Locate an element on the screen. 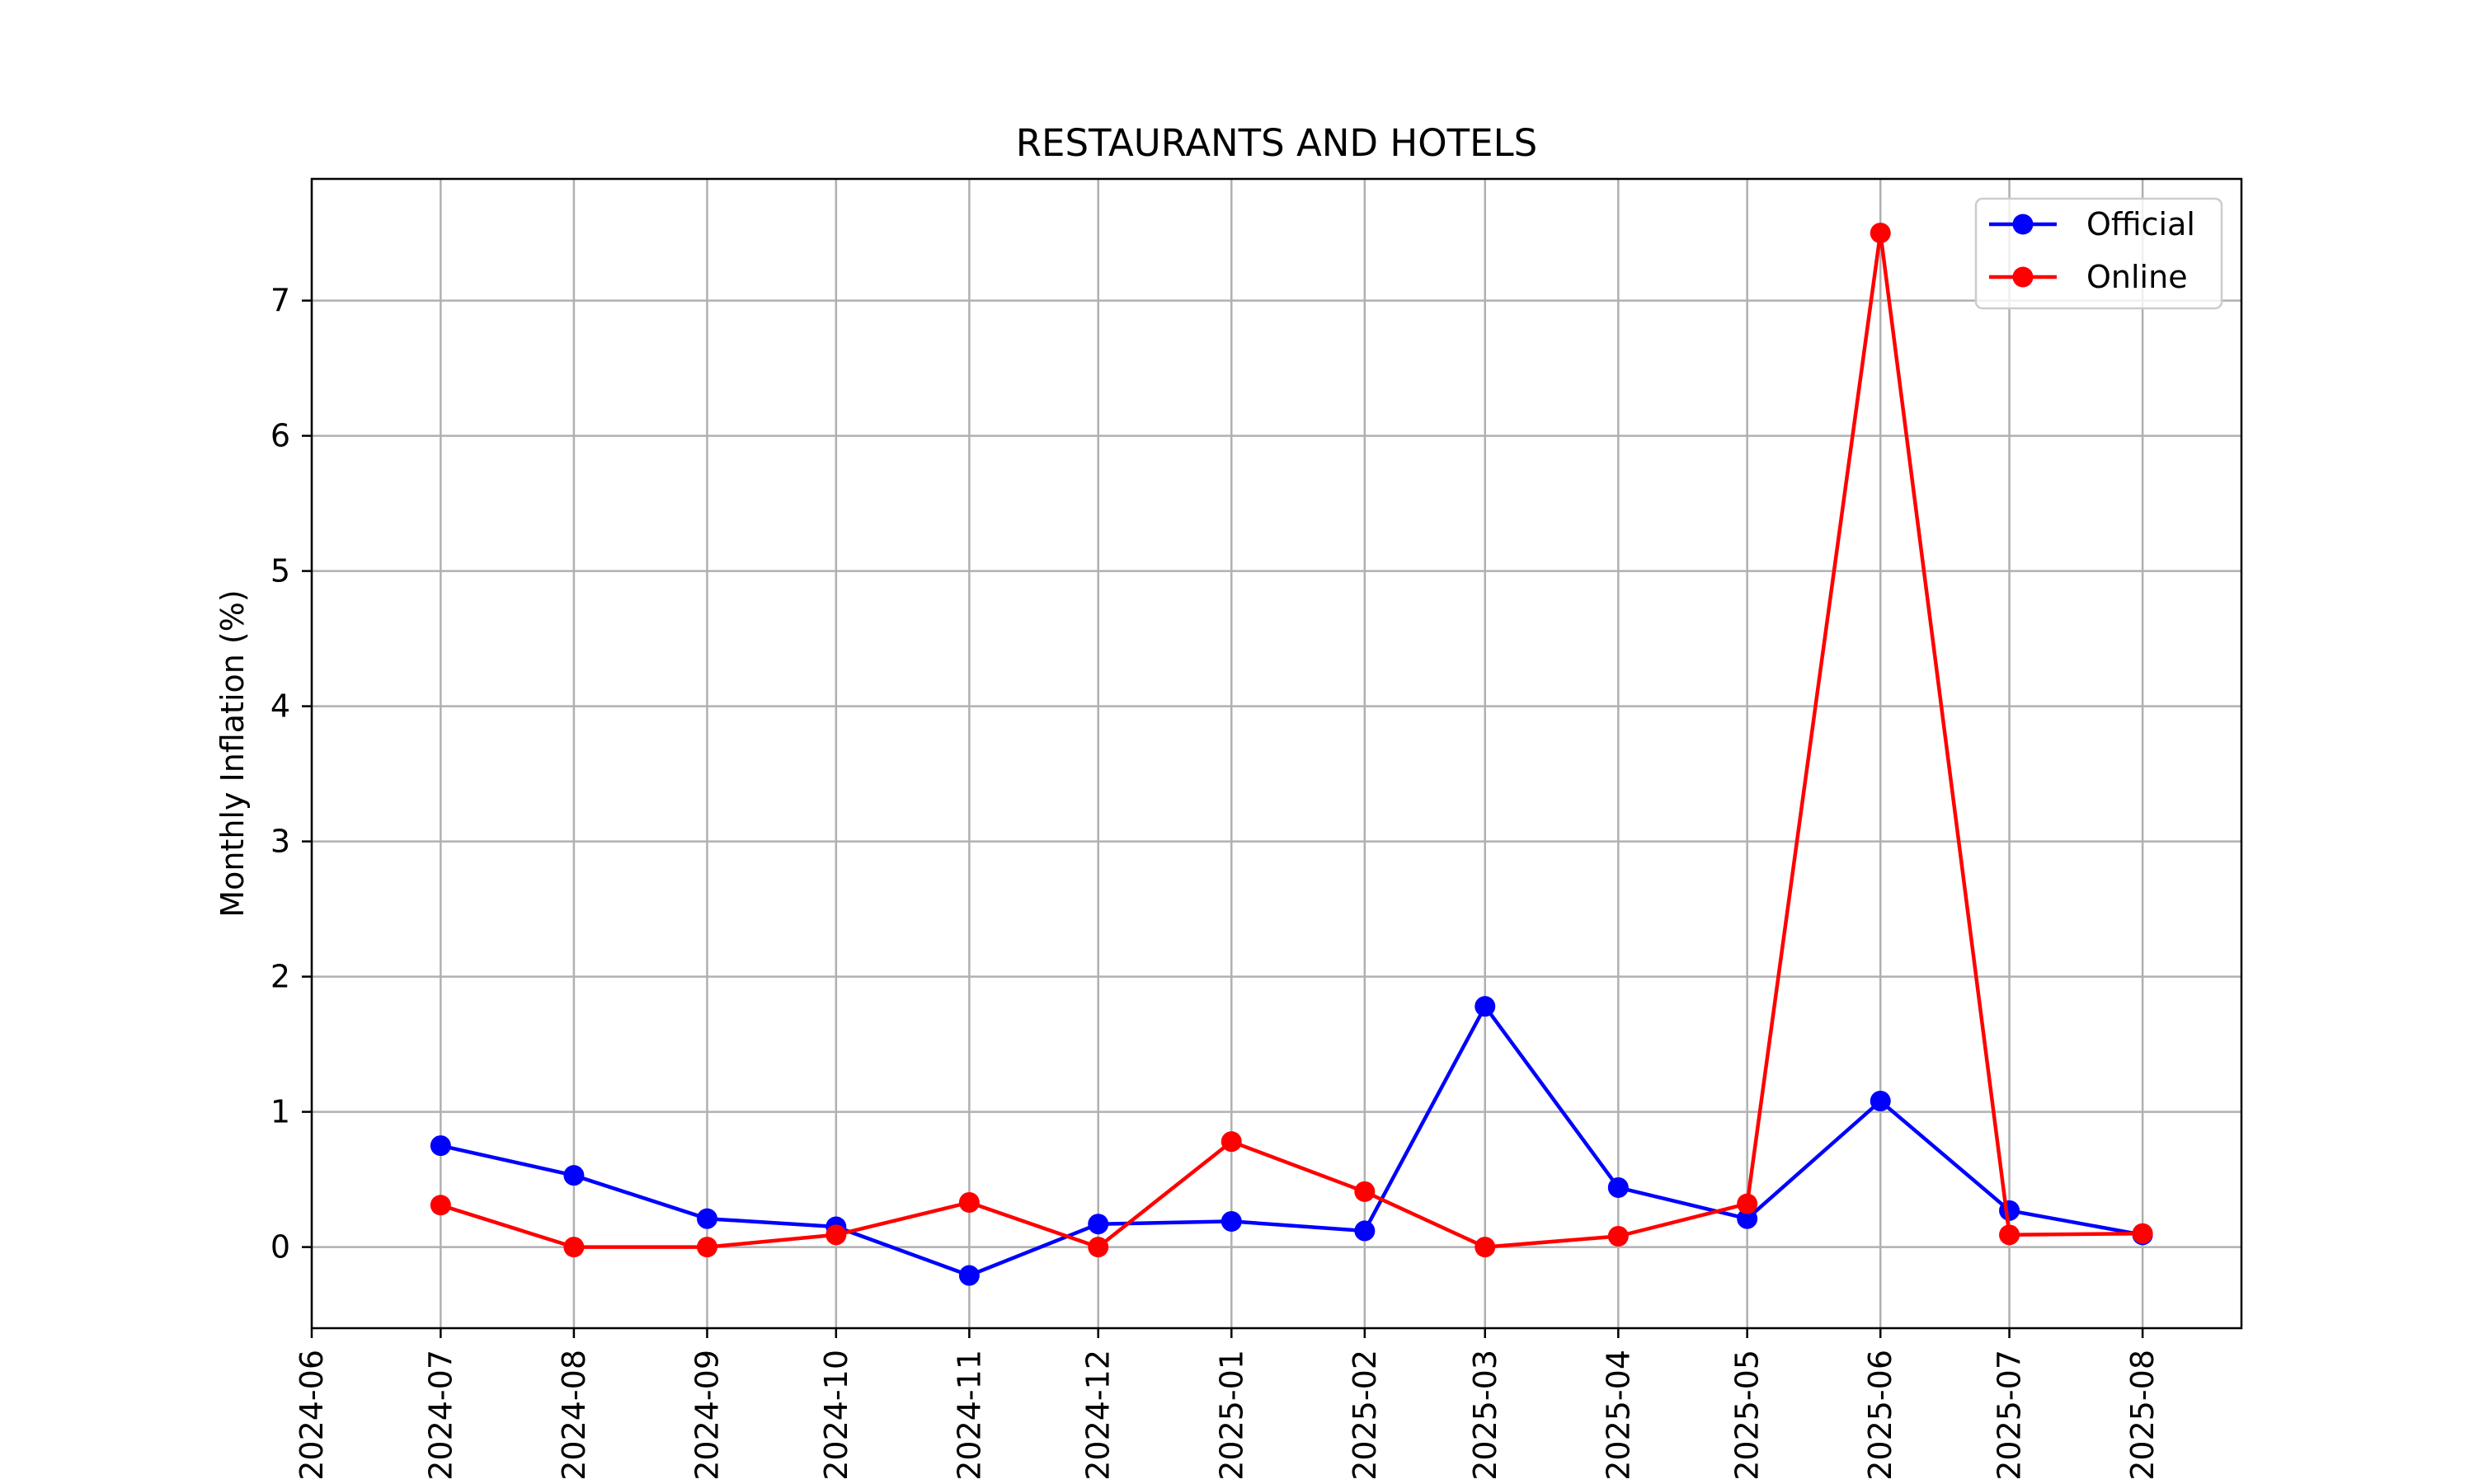 This screenshot has height=1484, width=2474. x-tick-label: 2025-02 is located at coordinates (1365, 1415).